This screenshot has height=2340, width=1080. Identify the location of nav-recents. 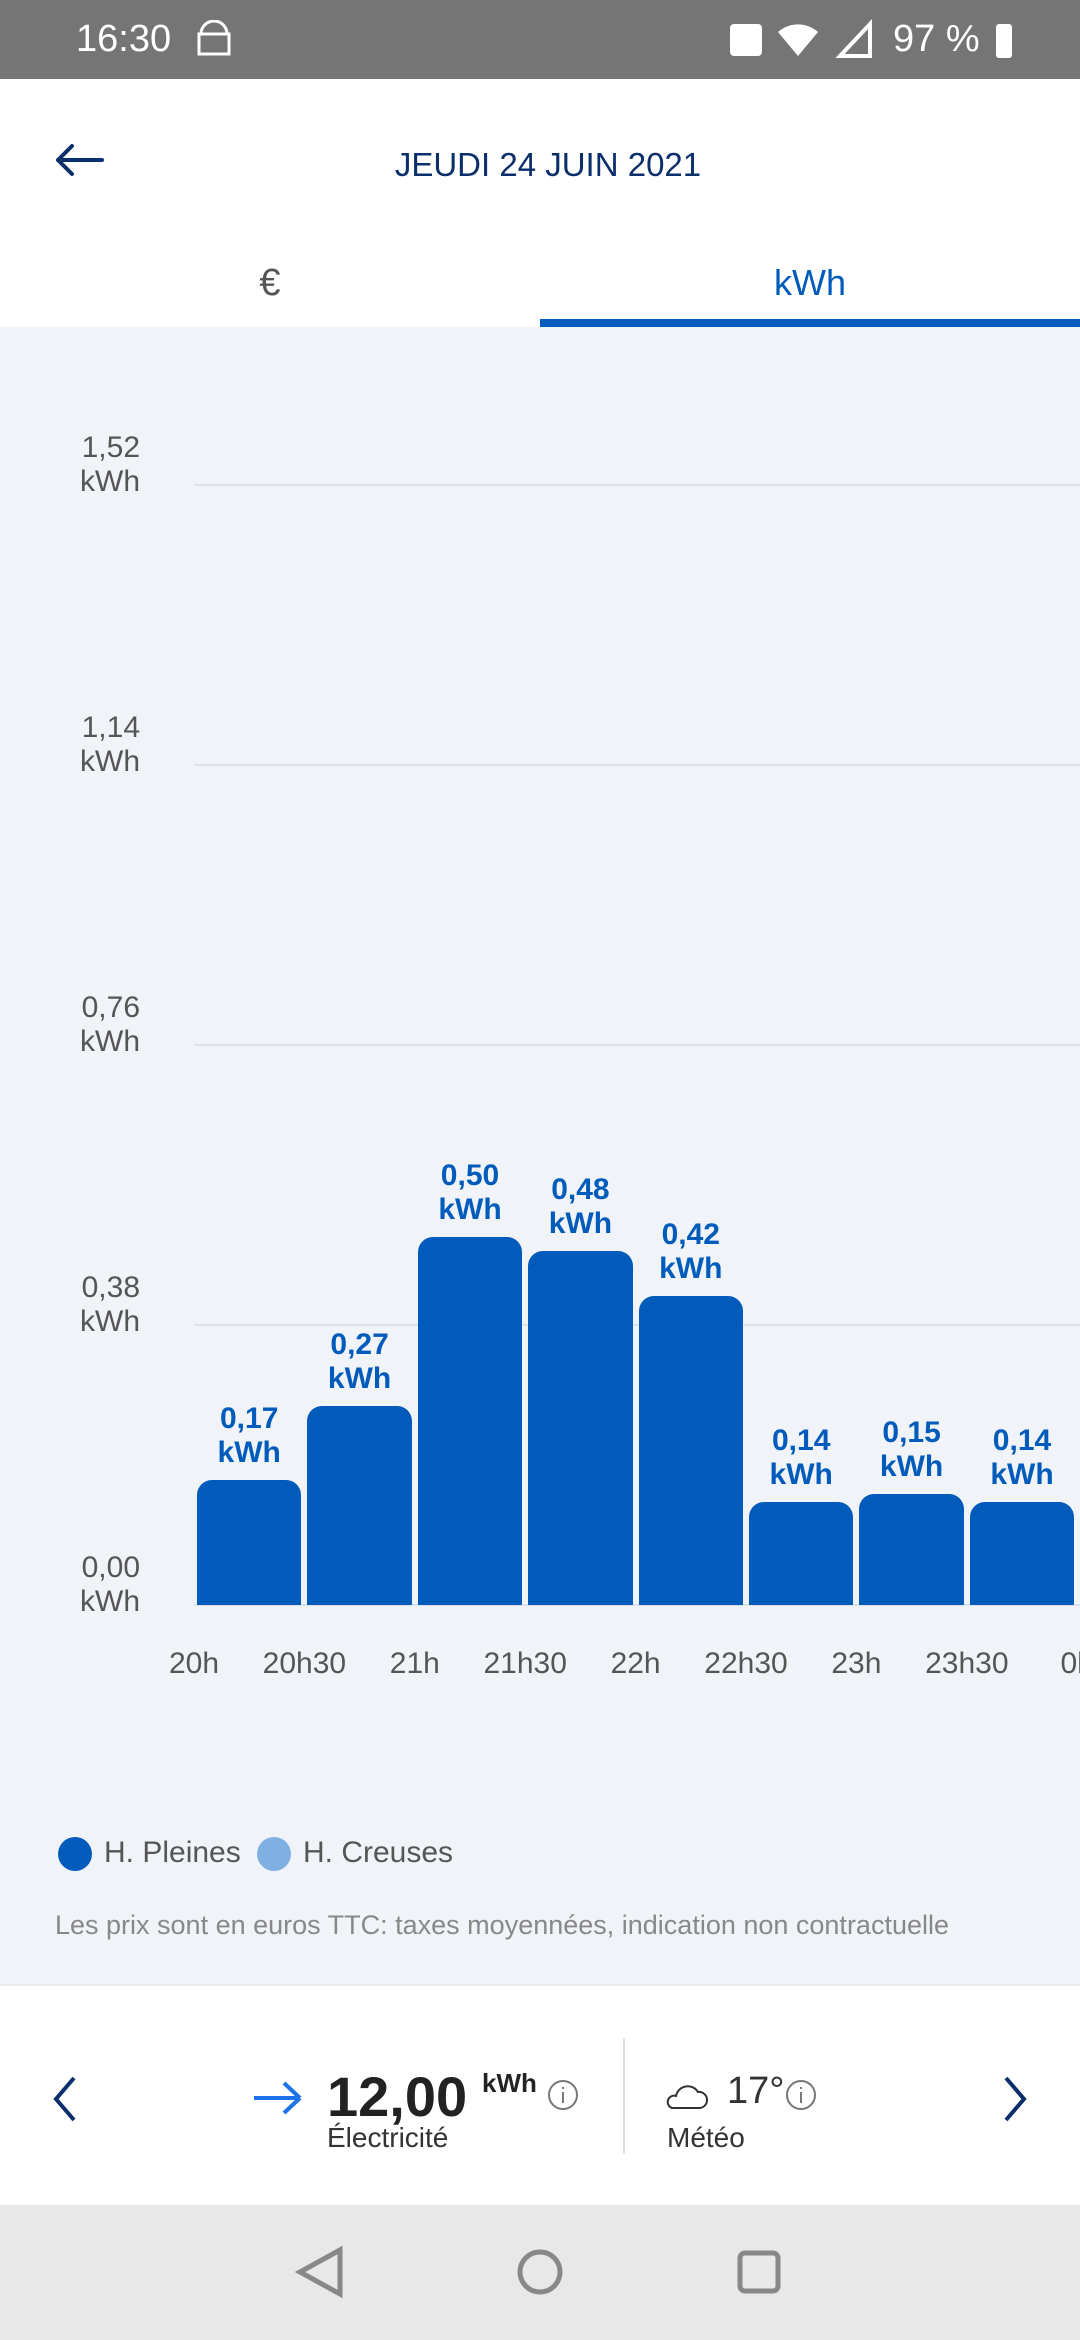
(759, 2272).